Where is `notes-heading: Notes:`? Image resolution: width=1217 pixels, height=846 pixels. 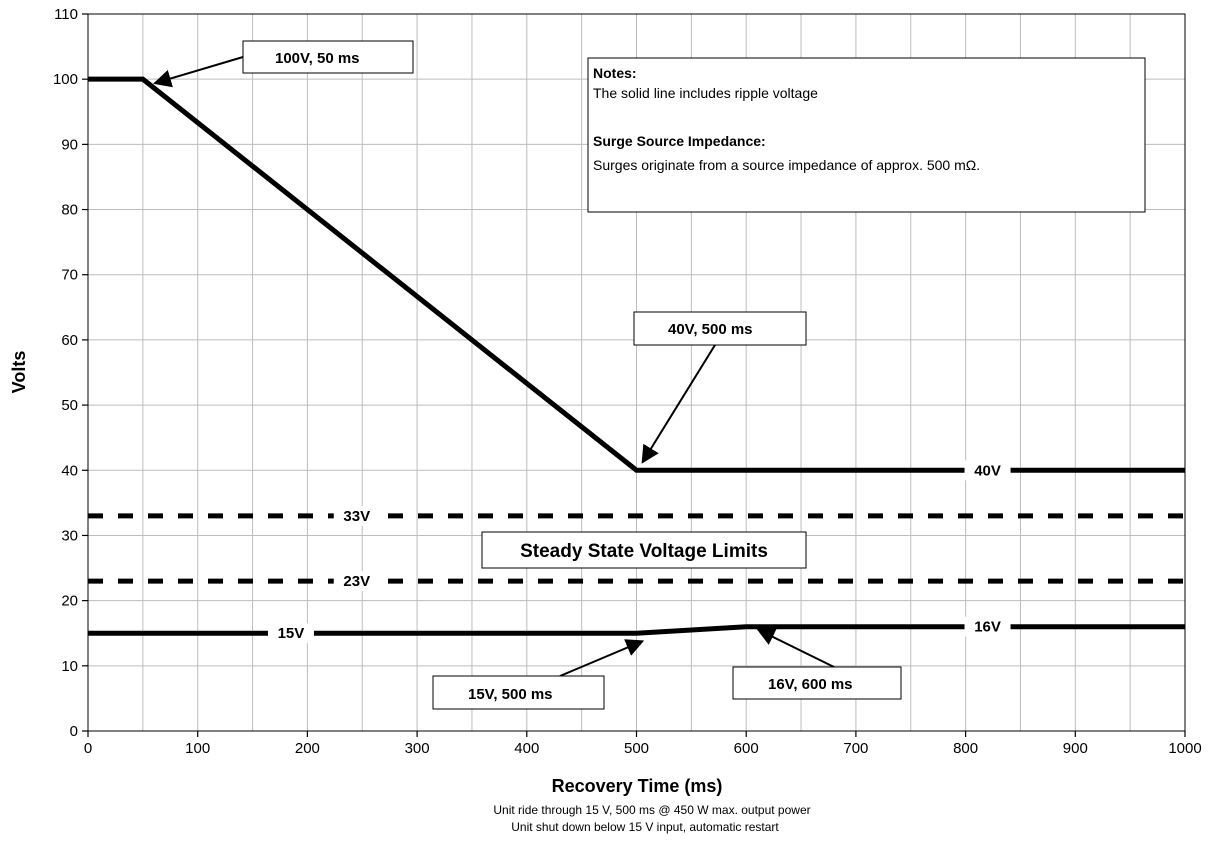
notes-heading: Notes: is located at coordinates (615, 73).